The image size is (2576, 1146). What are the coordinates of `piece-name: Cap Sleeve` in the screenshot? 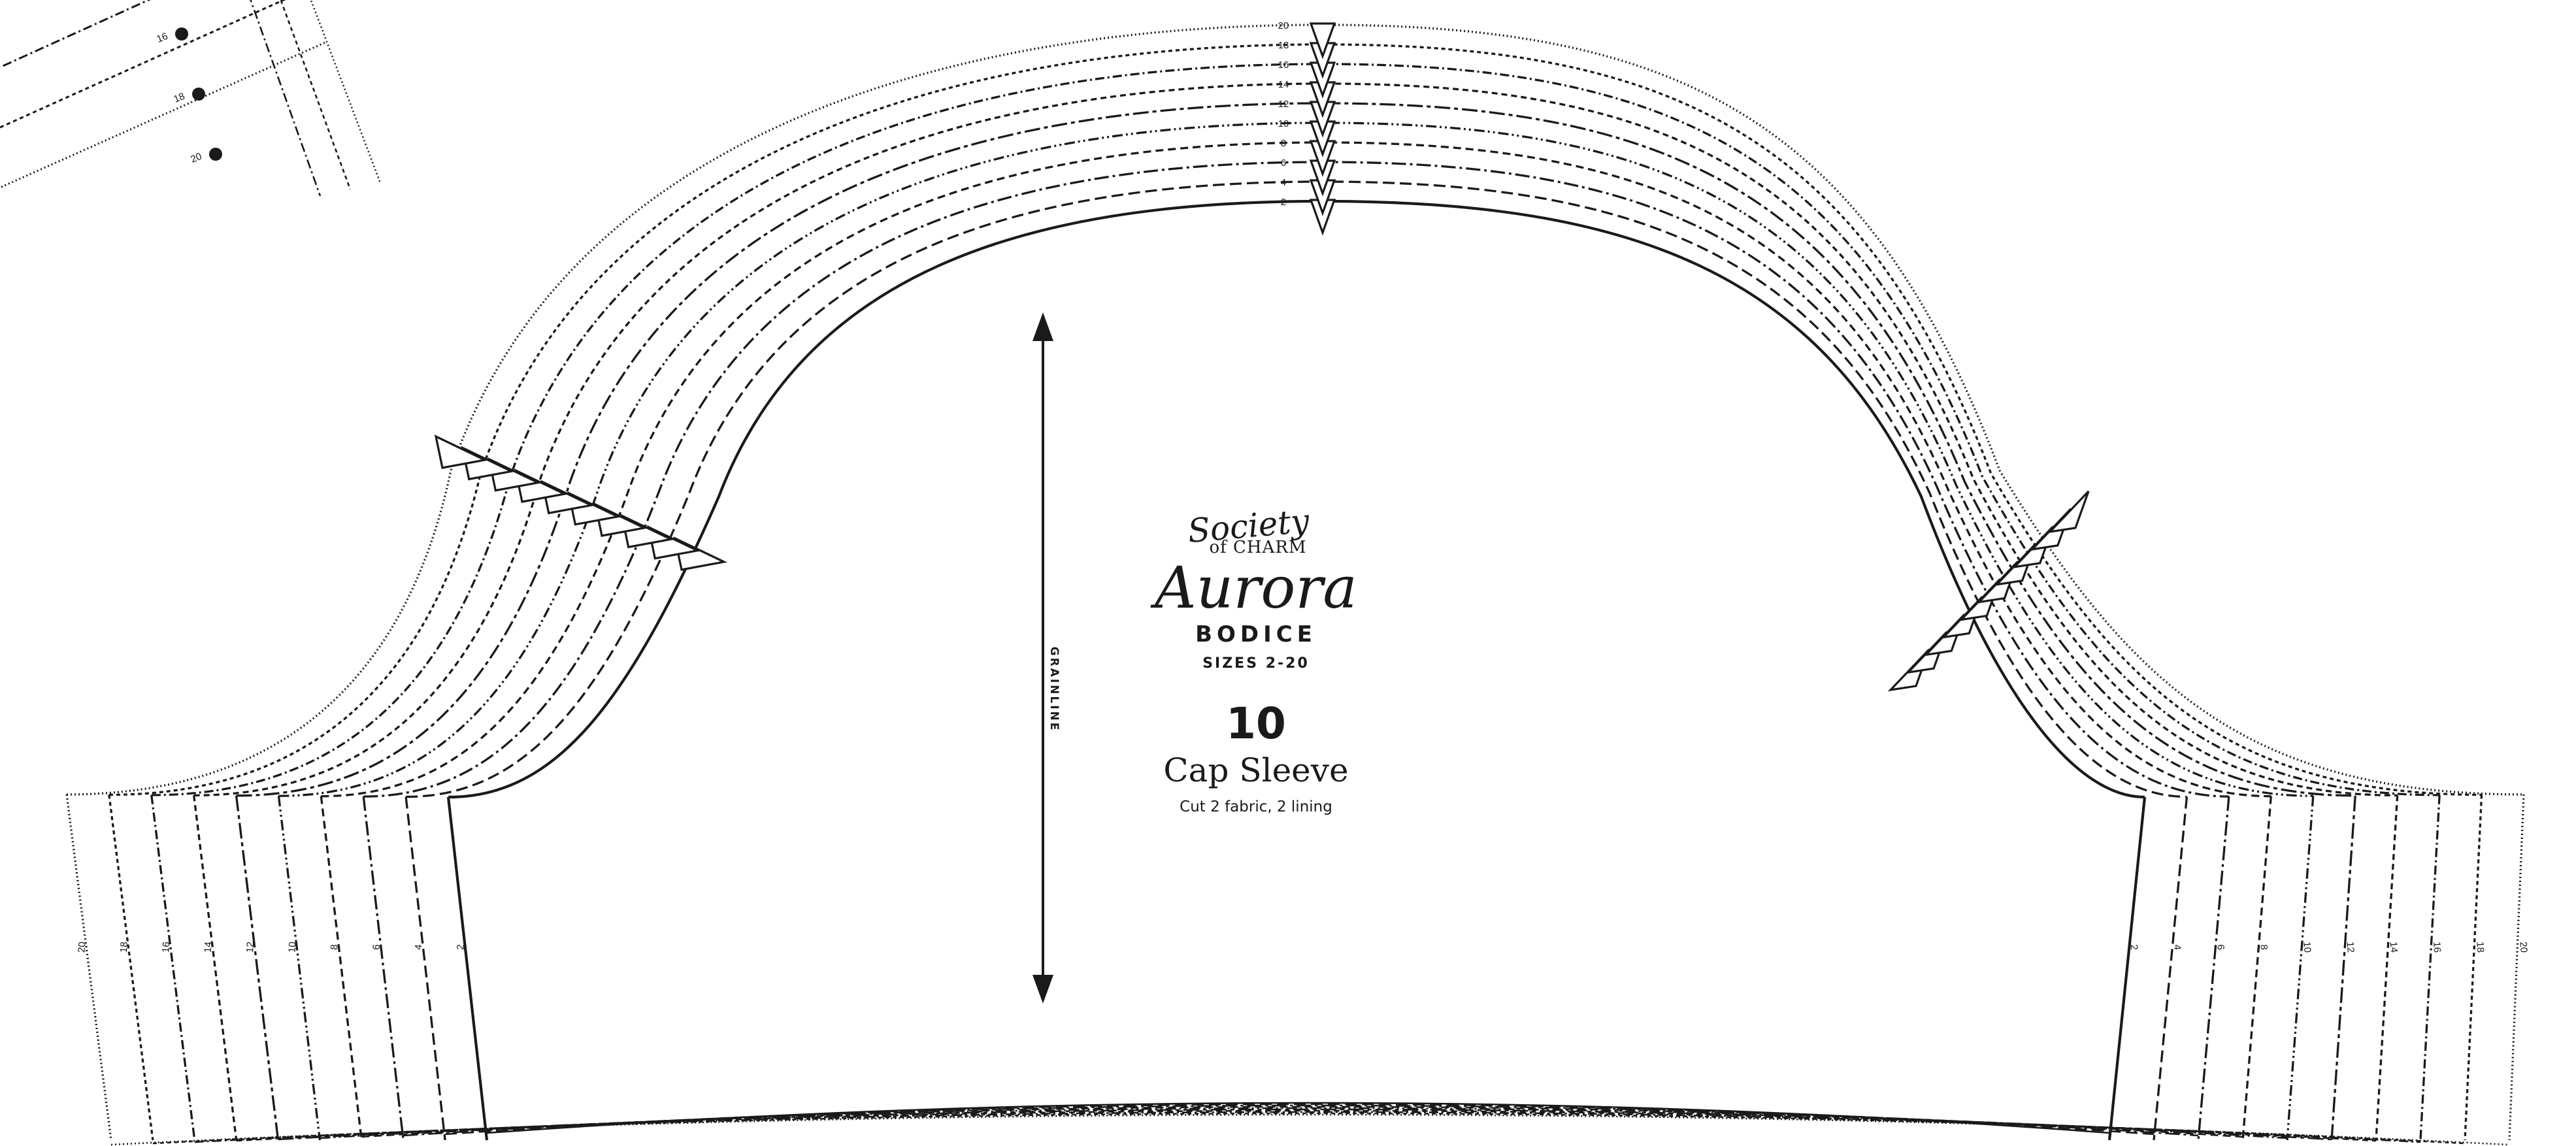 It's located at (1255, 770).